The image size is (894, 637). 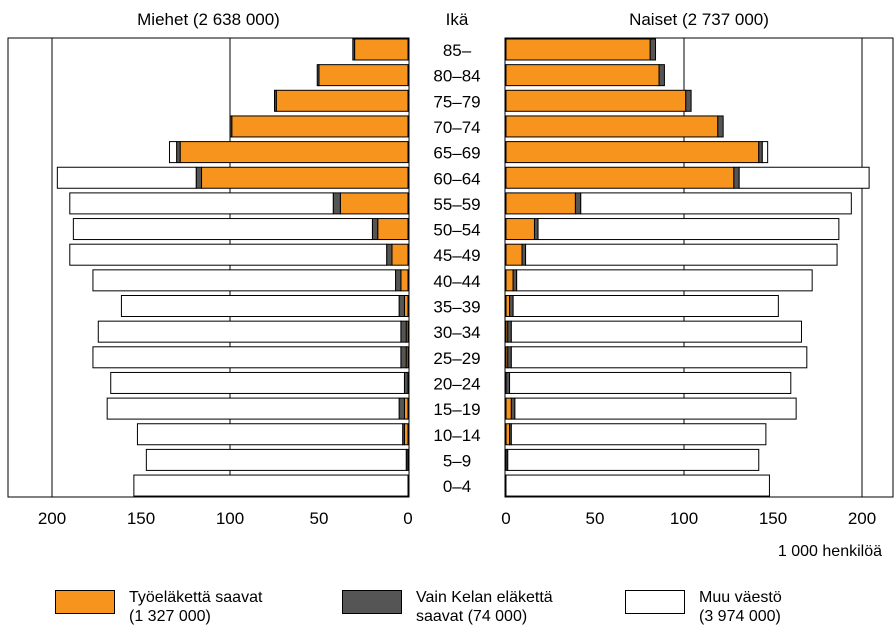 I want to click on women-panel-title: Naiset (2 737 000), so click(x=699, y=19).